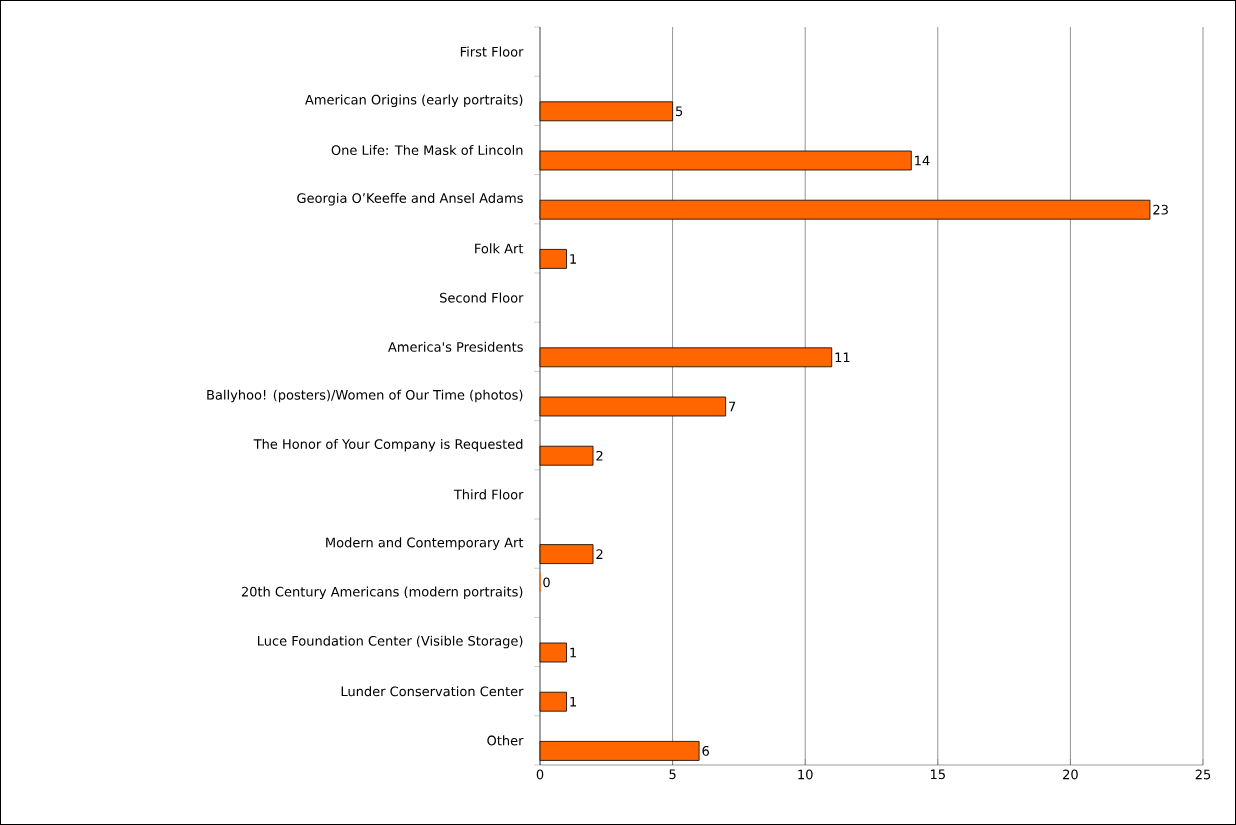 Image resolution: width=1236 pixels, height=825 pixels. I want to click on y-tick-label: Other, so click(505, 740).